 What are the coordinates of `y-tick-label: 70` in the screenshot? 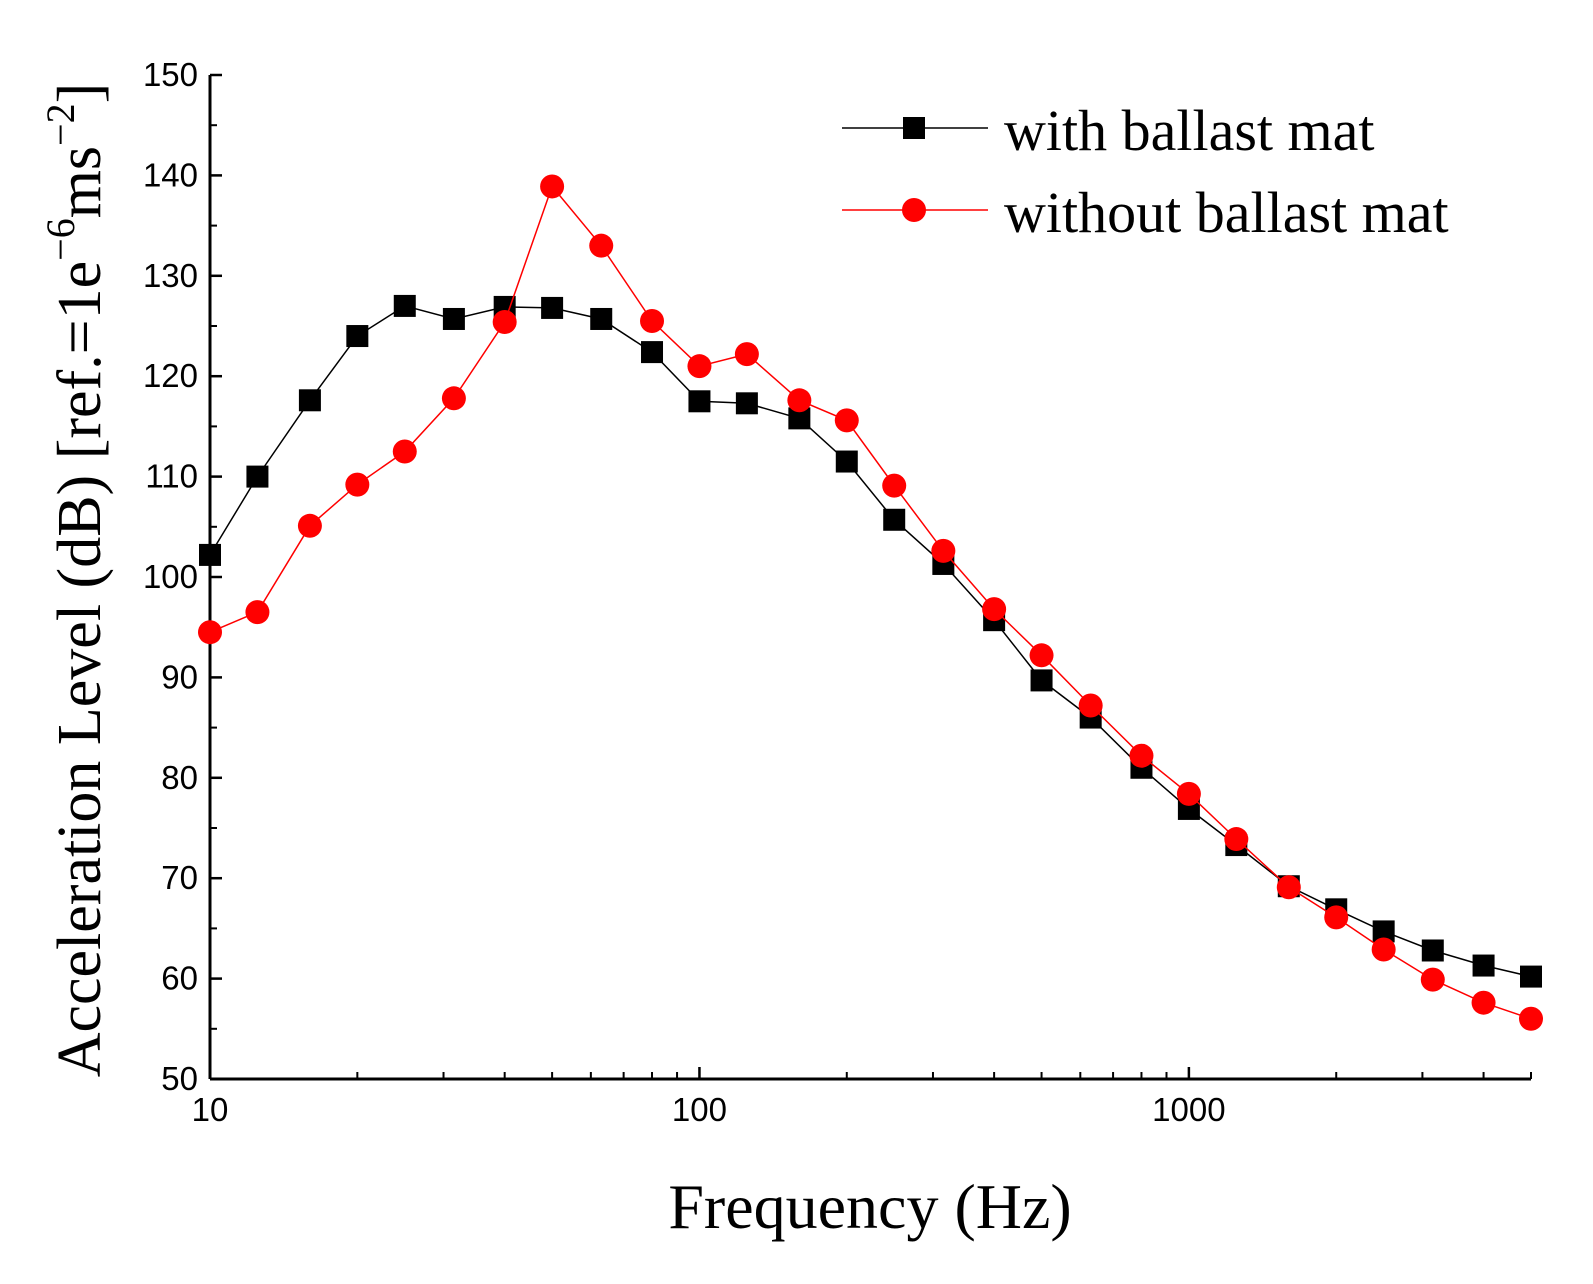 It's located at (179, 877).